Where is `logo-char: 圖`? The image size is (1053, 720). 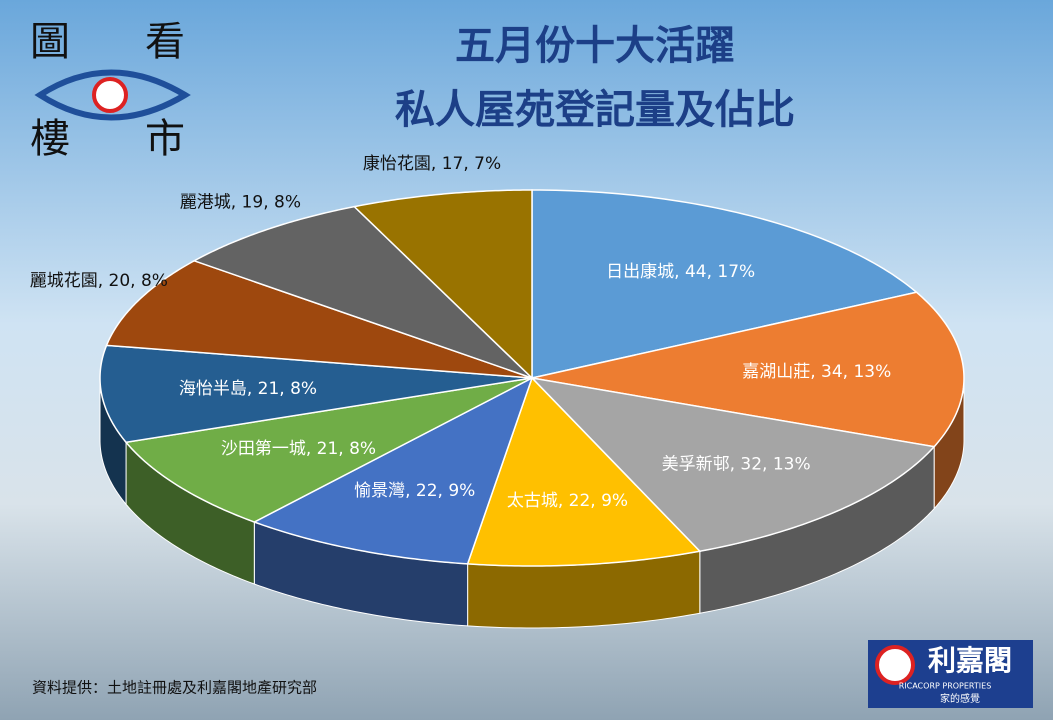
logo-char: 圖 is located at coordinates (50, 42).